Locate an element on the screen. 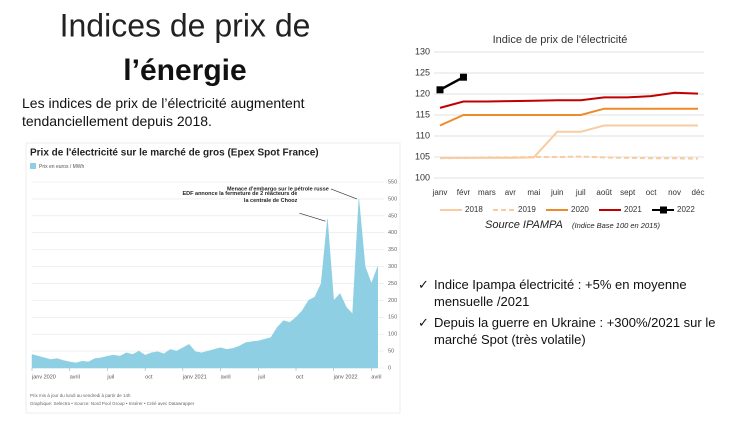 The height and width of the screenshot is (425, 747). y-tick-label: 105 is located at coordinates (422, 156).